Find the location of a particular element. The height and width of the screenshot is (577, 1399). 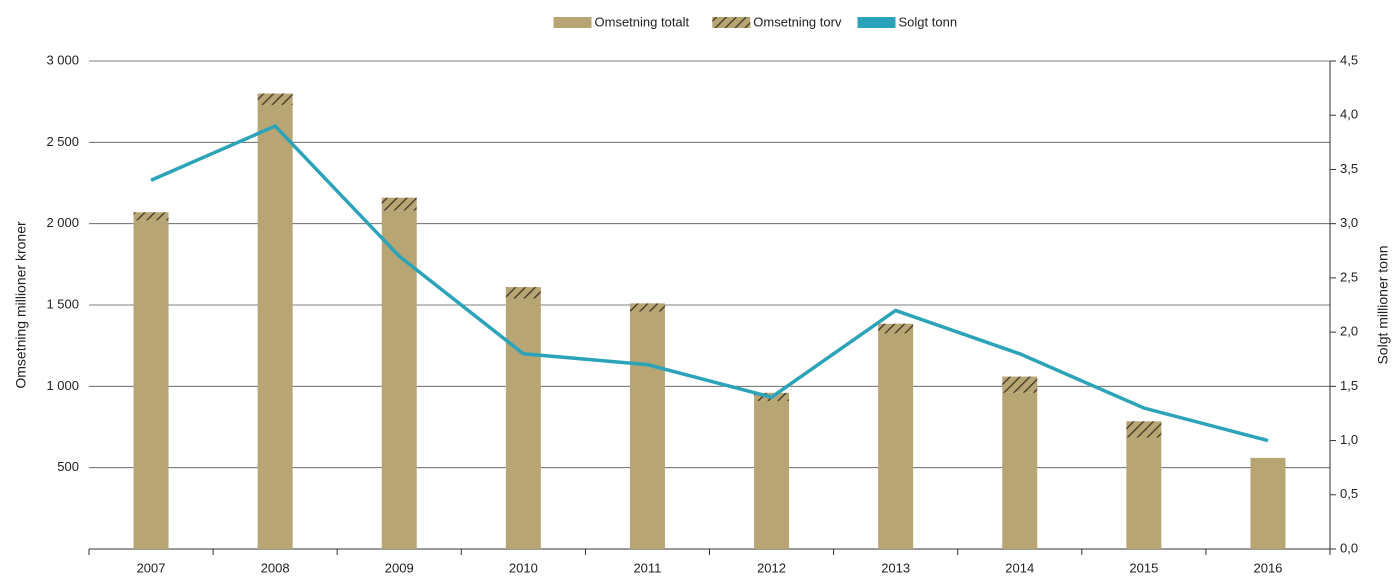

x-tick-label: 2013 is located at coordinates (895, 567).